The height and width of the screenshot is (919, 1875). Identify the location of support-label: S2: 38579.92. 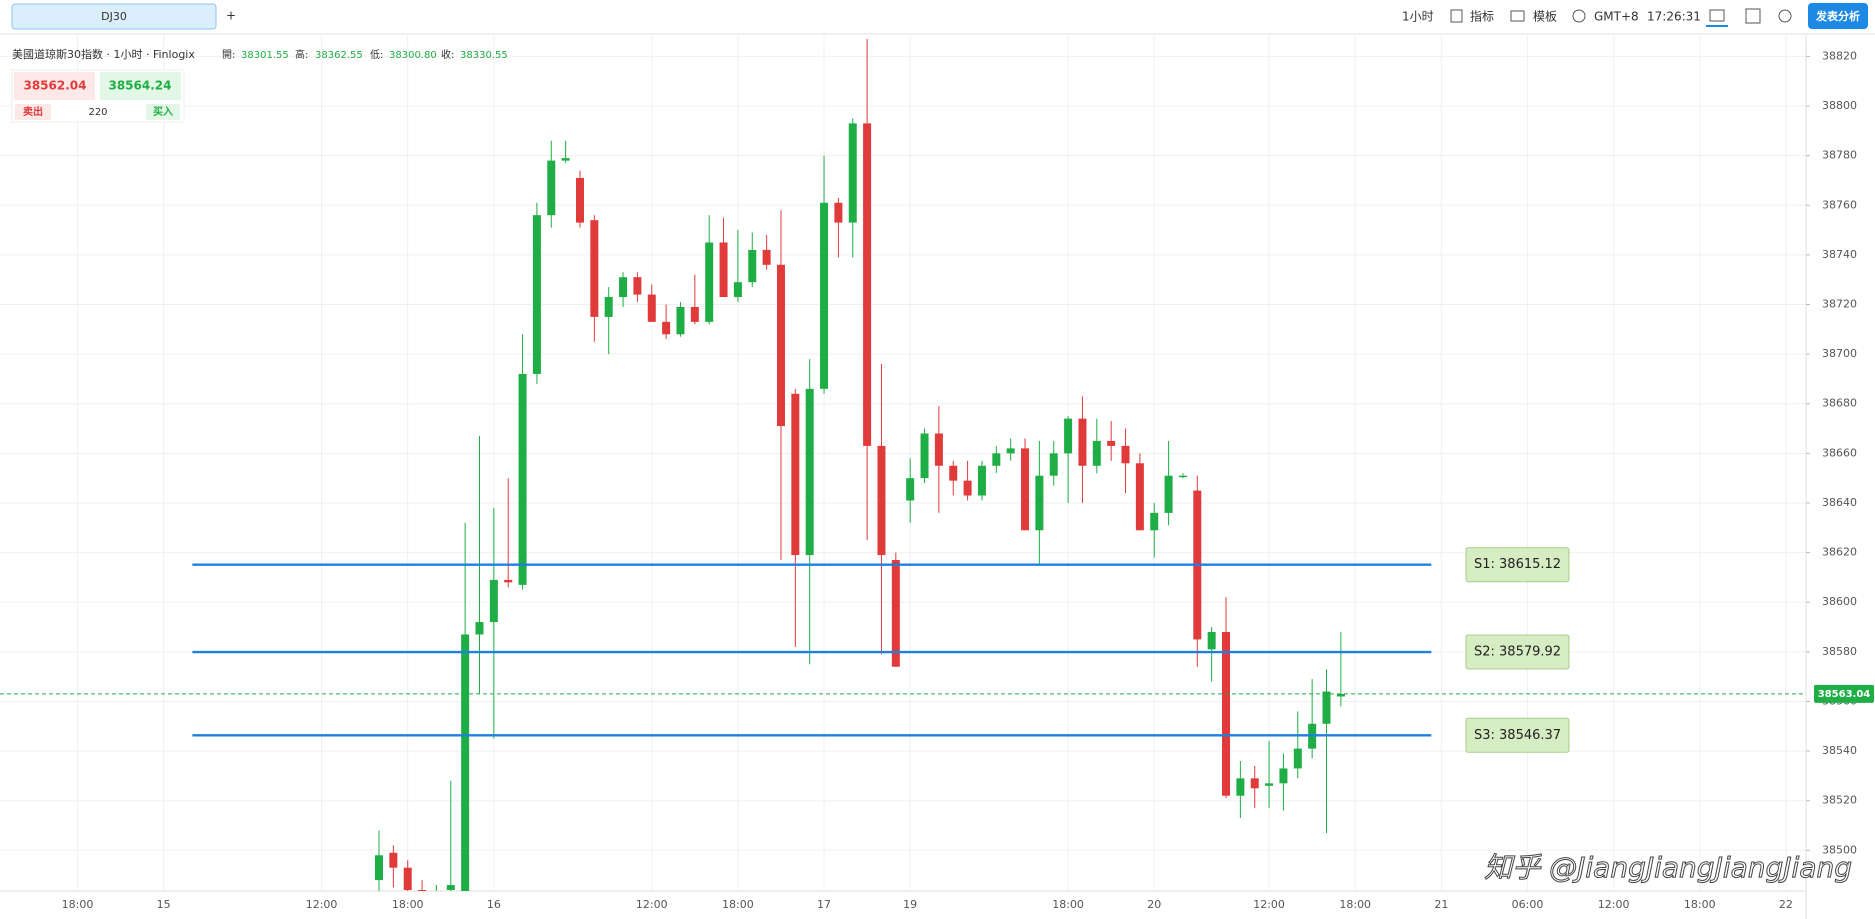
(1517, 652).